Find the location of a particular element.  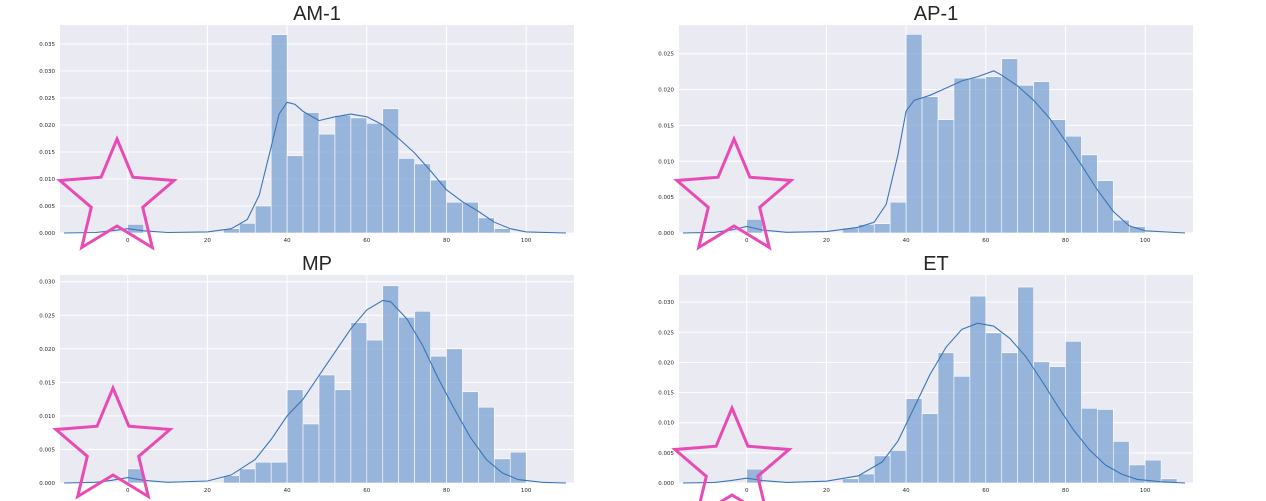

chart-title: ET is located at coordinates (936, 264).